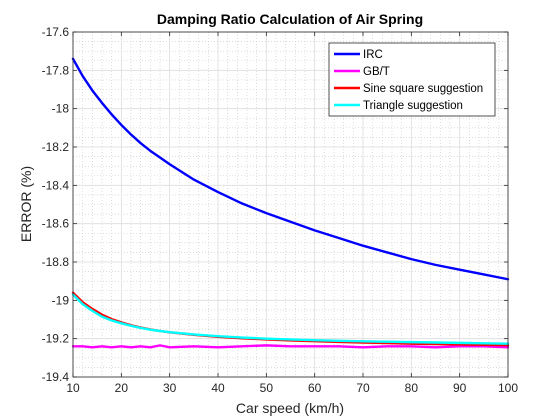 The height and width of the screenshot is (420, 560). What do you see at coordinates (122, 388) in the screenshot?
I see `x-tick-label: 20` at bounding box center [122, 388].